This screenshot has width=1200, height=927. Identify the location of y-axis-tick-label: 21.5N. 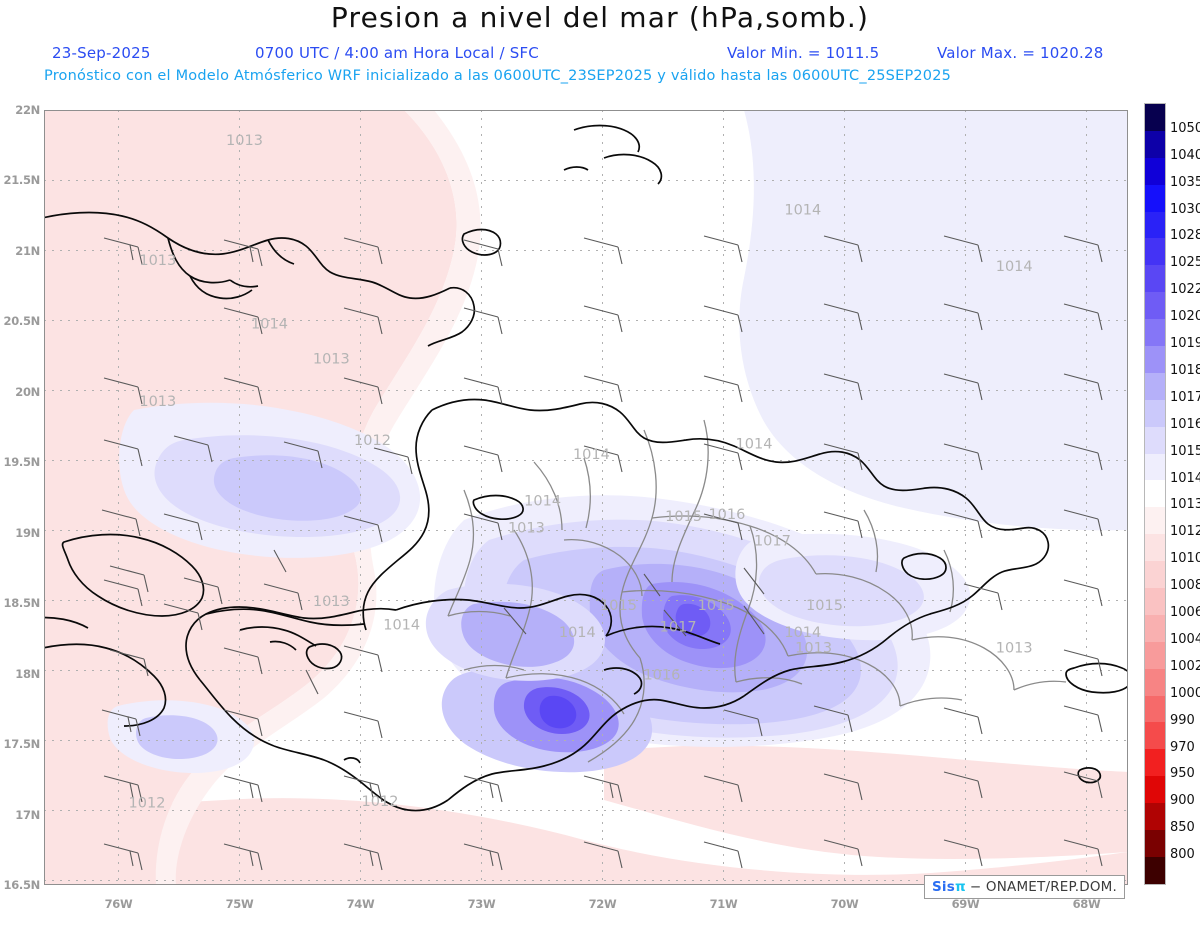
(22, 180).